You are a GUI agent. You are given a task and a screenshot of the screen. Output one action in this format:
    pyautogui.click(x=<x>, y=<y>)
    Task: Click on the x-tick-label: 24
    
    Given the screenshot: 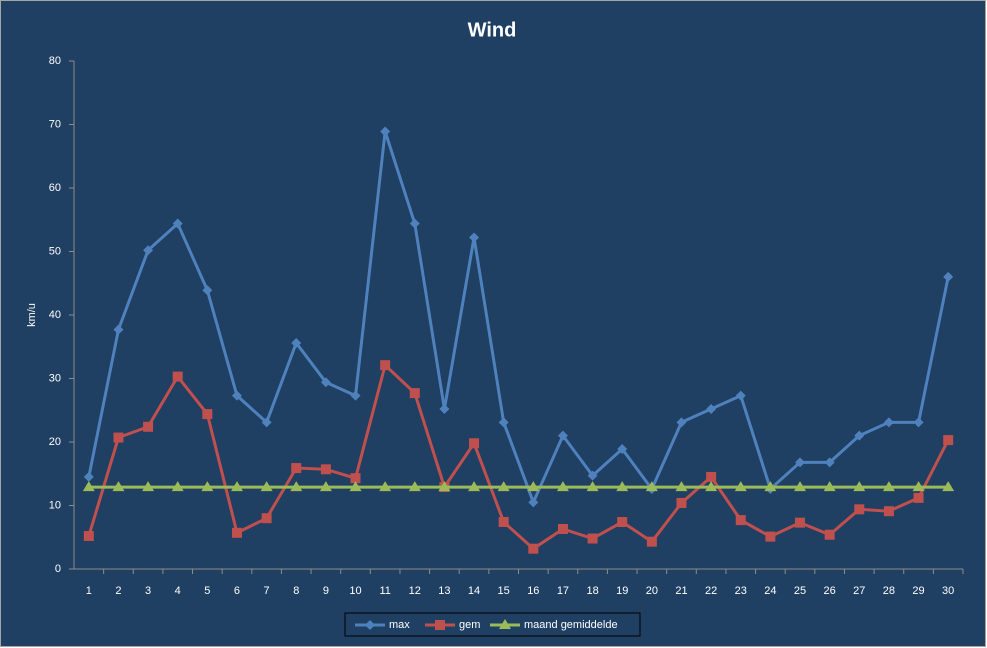 What is the action you would take?
    pyautogui.click(x=770, y=591)
    